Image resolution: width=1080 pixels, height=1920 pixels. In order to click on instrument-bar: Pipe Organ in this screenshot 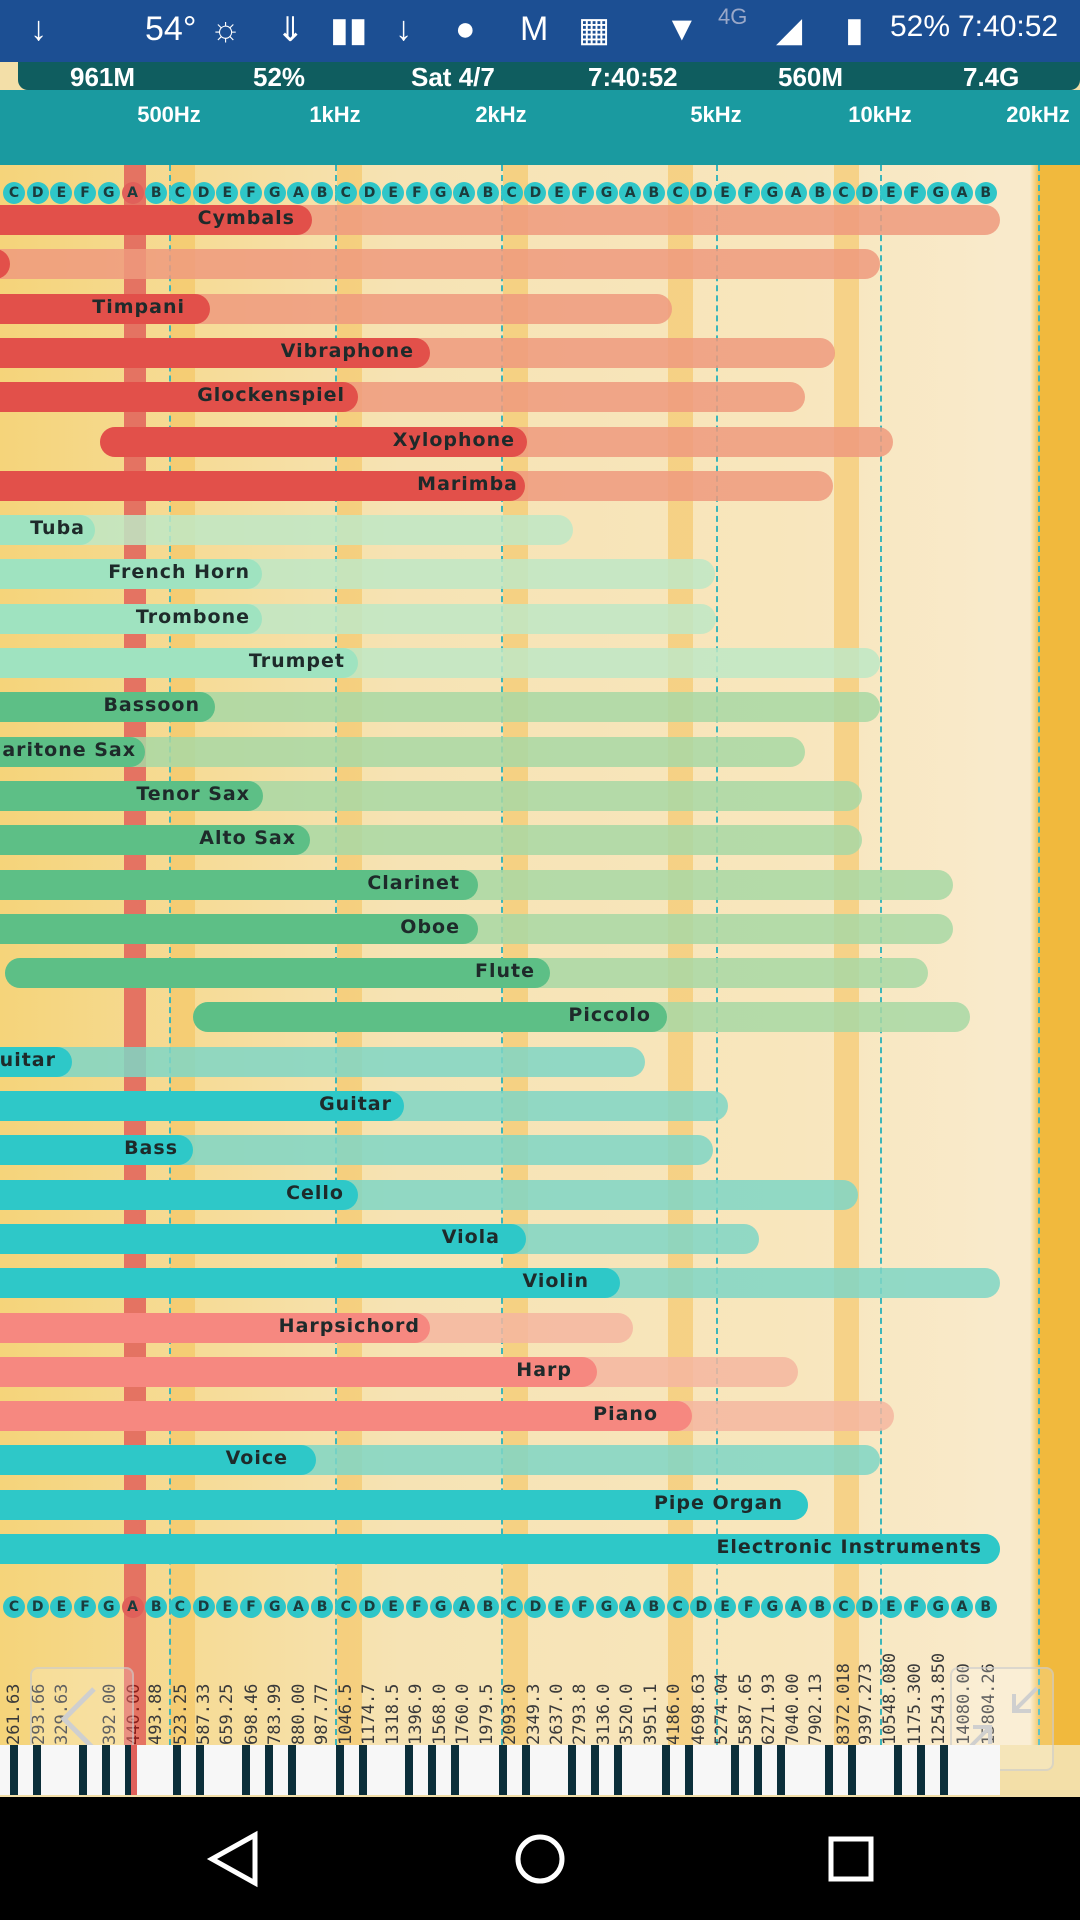, I will do `click(505, 1504)`.